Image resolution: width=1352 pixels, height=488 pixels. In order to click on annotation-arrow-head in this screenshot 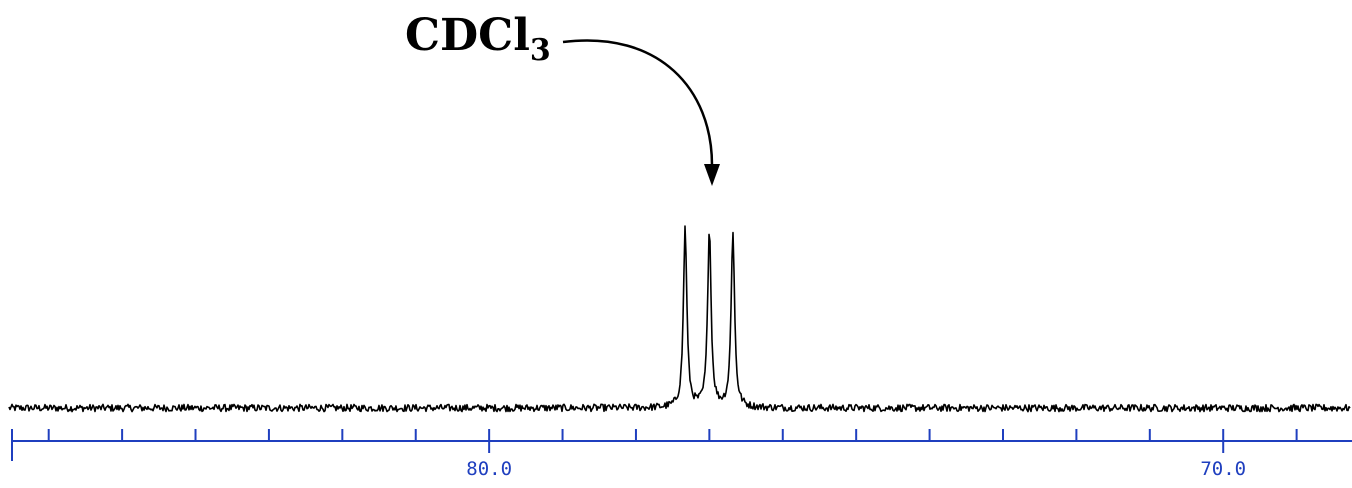, I will do `click(712, 175)`.